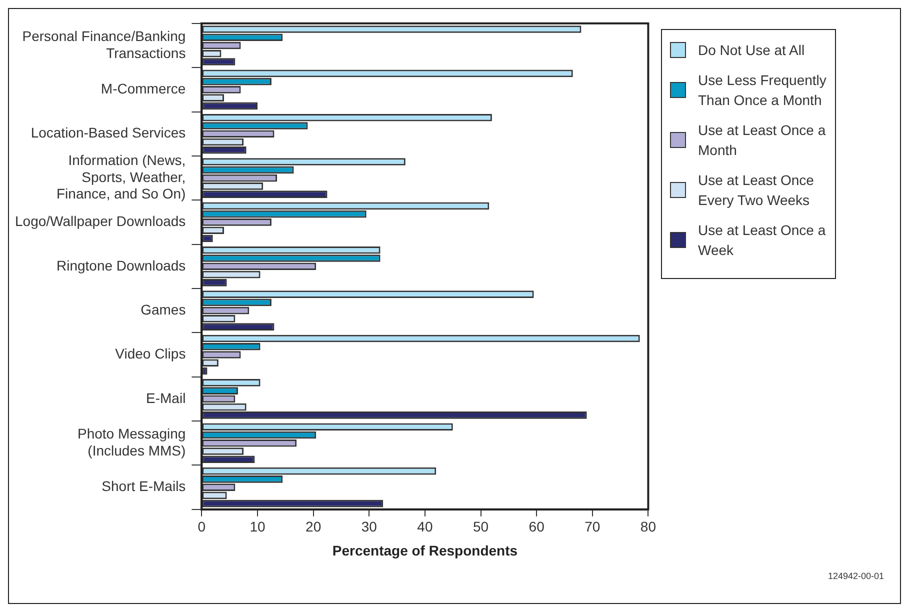 The image size is (909, 615). I want to click on y-tick-label: E-Mail, so click(166, 398).